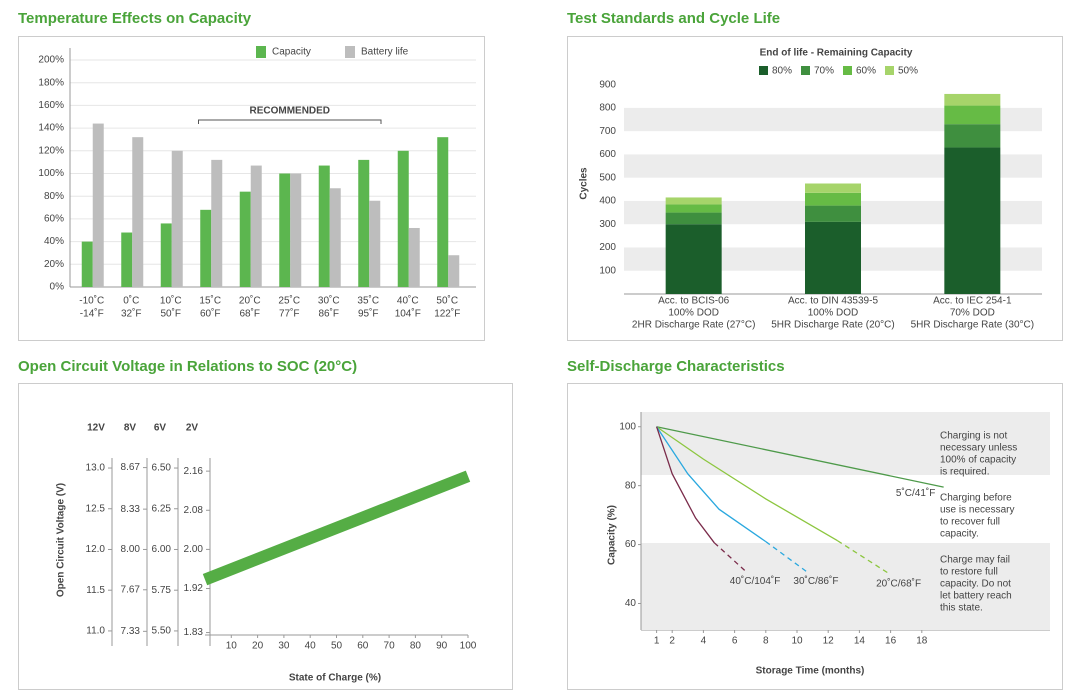 The width and height of the screenshot is (1082, 700). What do you see at coordinates (631, 544) in the screenshot?
I see `y-tick-label: 60` at bounding box center [631, 544].